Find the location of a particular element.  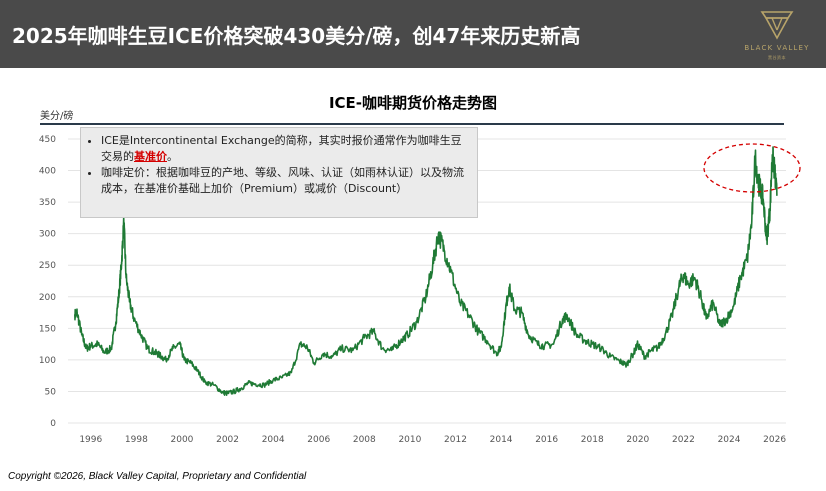

y-tick-label: 400 is located at coordinates (47, 172).